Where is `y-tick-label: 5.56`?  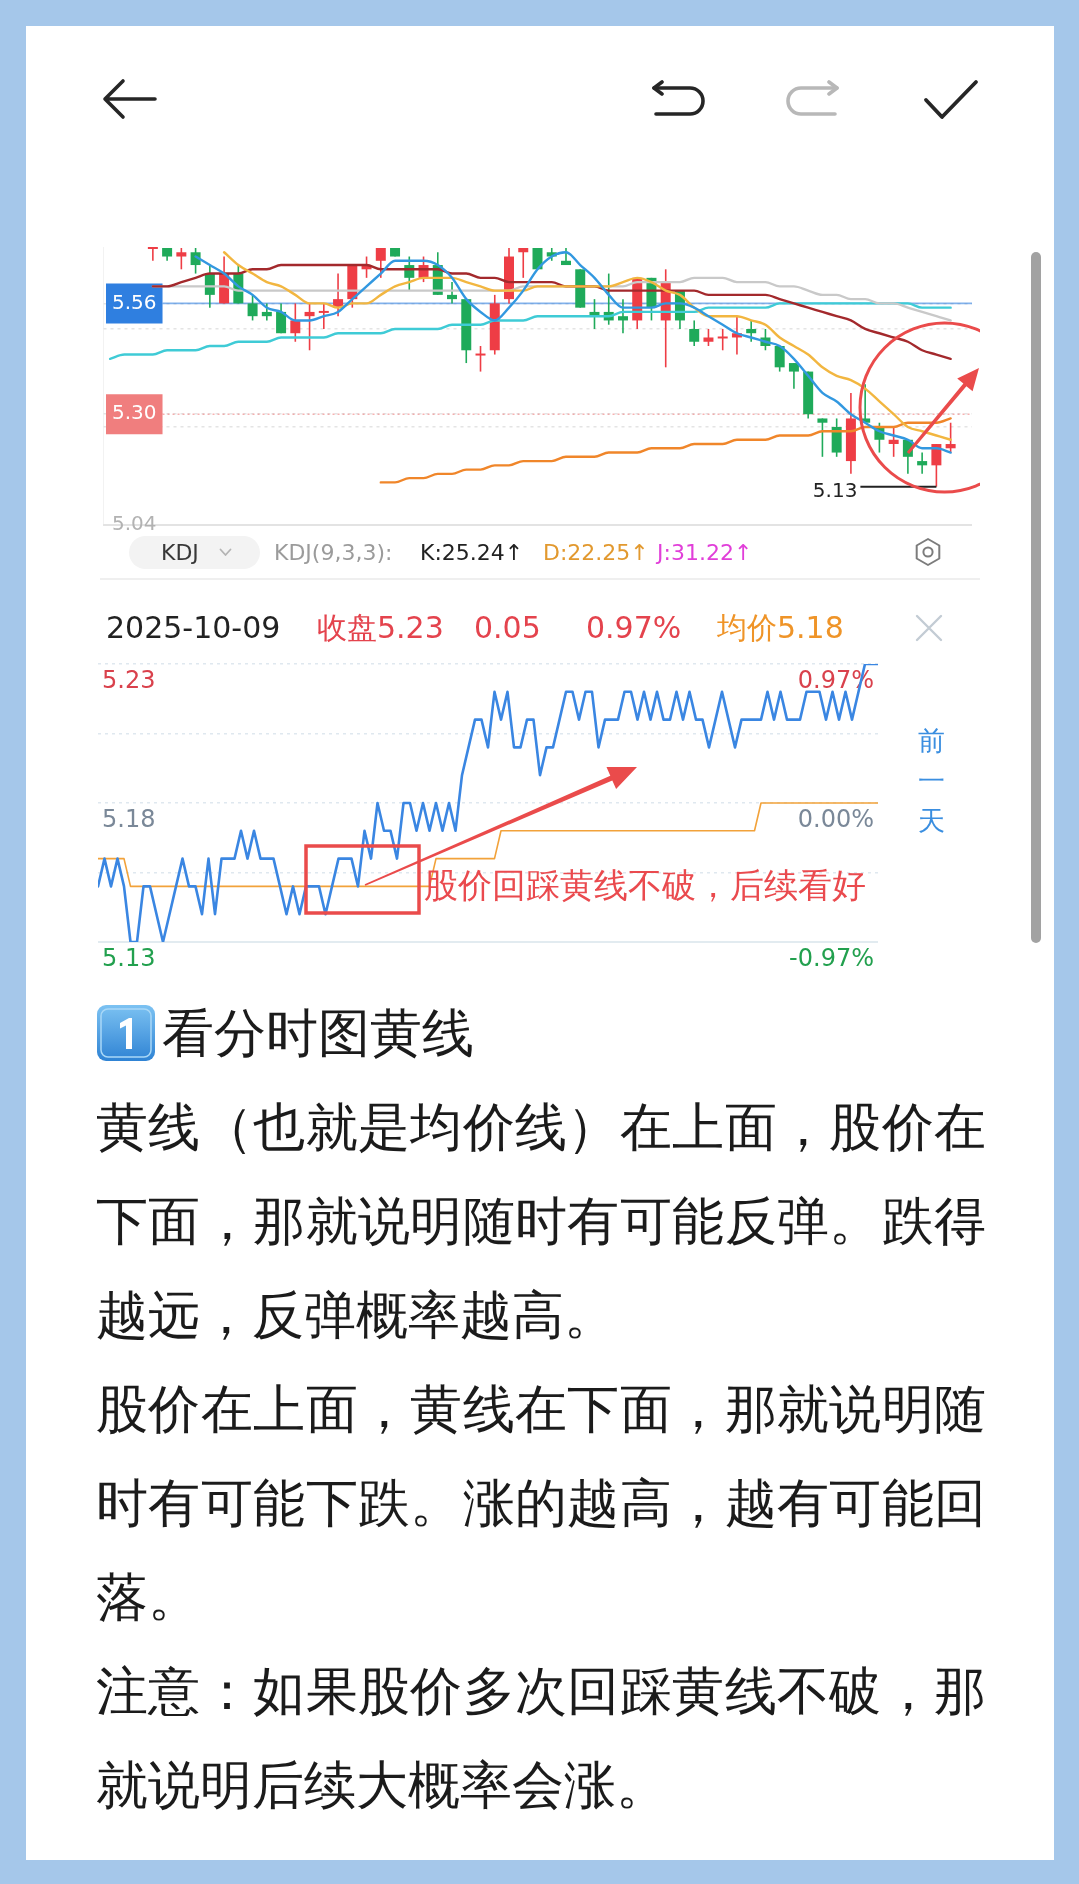 y-tick-label: 5.56 is located at coordinates (134, 301).